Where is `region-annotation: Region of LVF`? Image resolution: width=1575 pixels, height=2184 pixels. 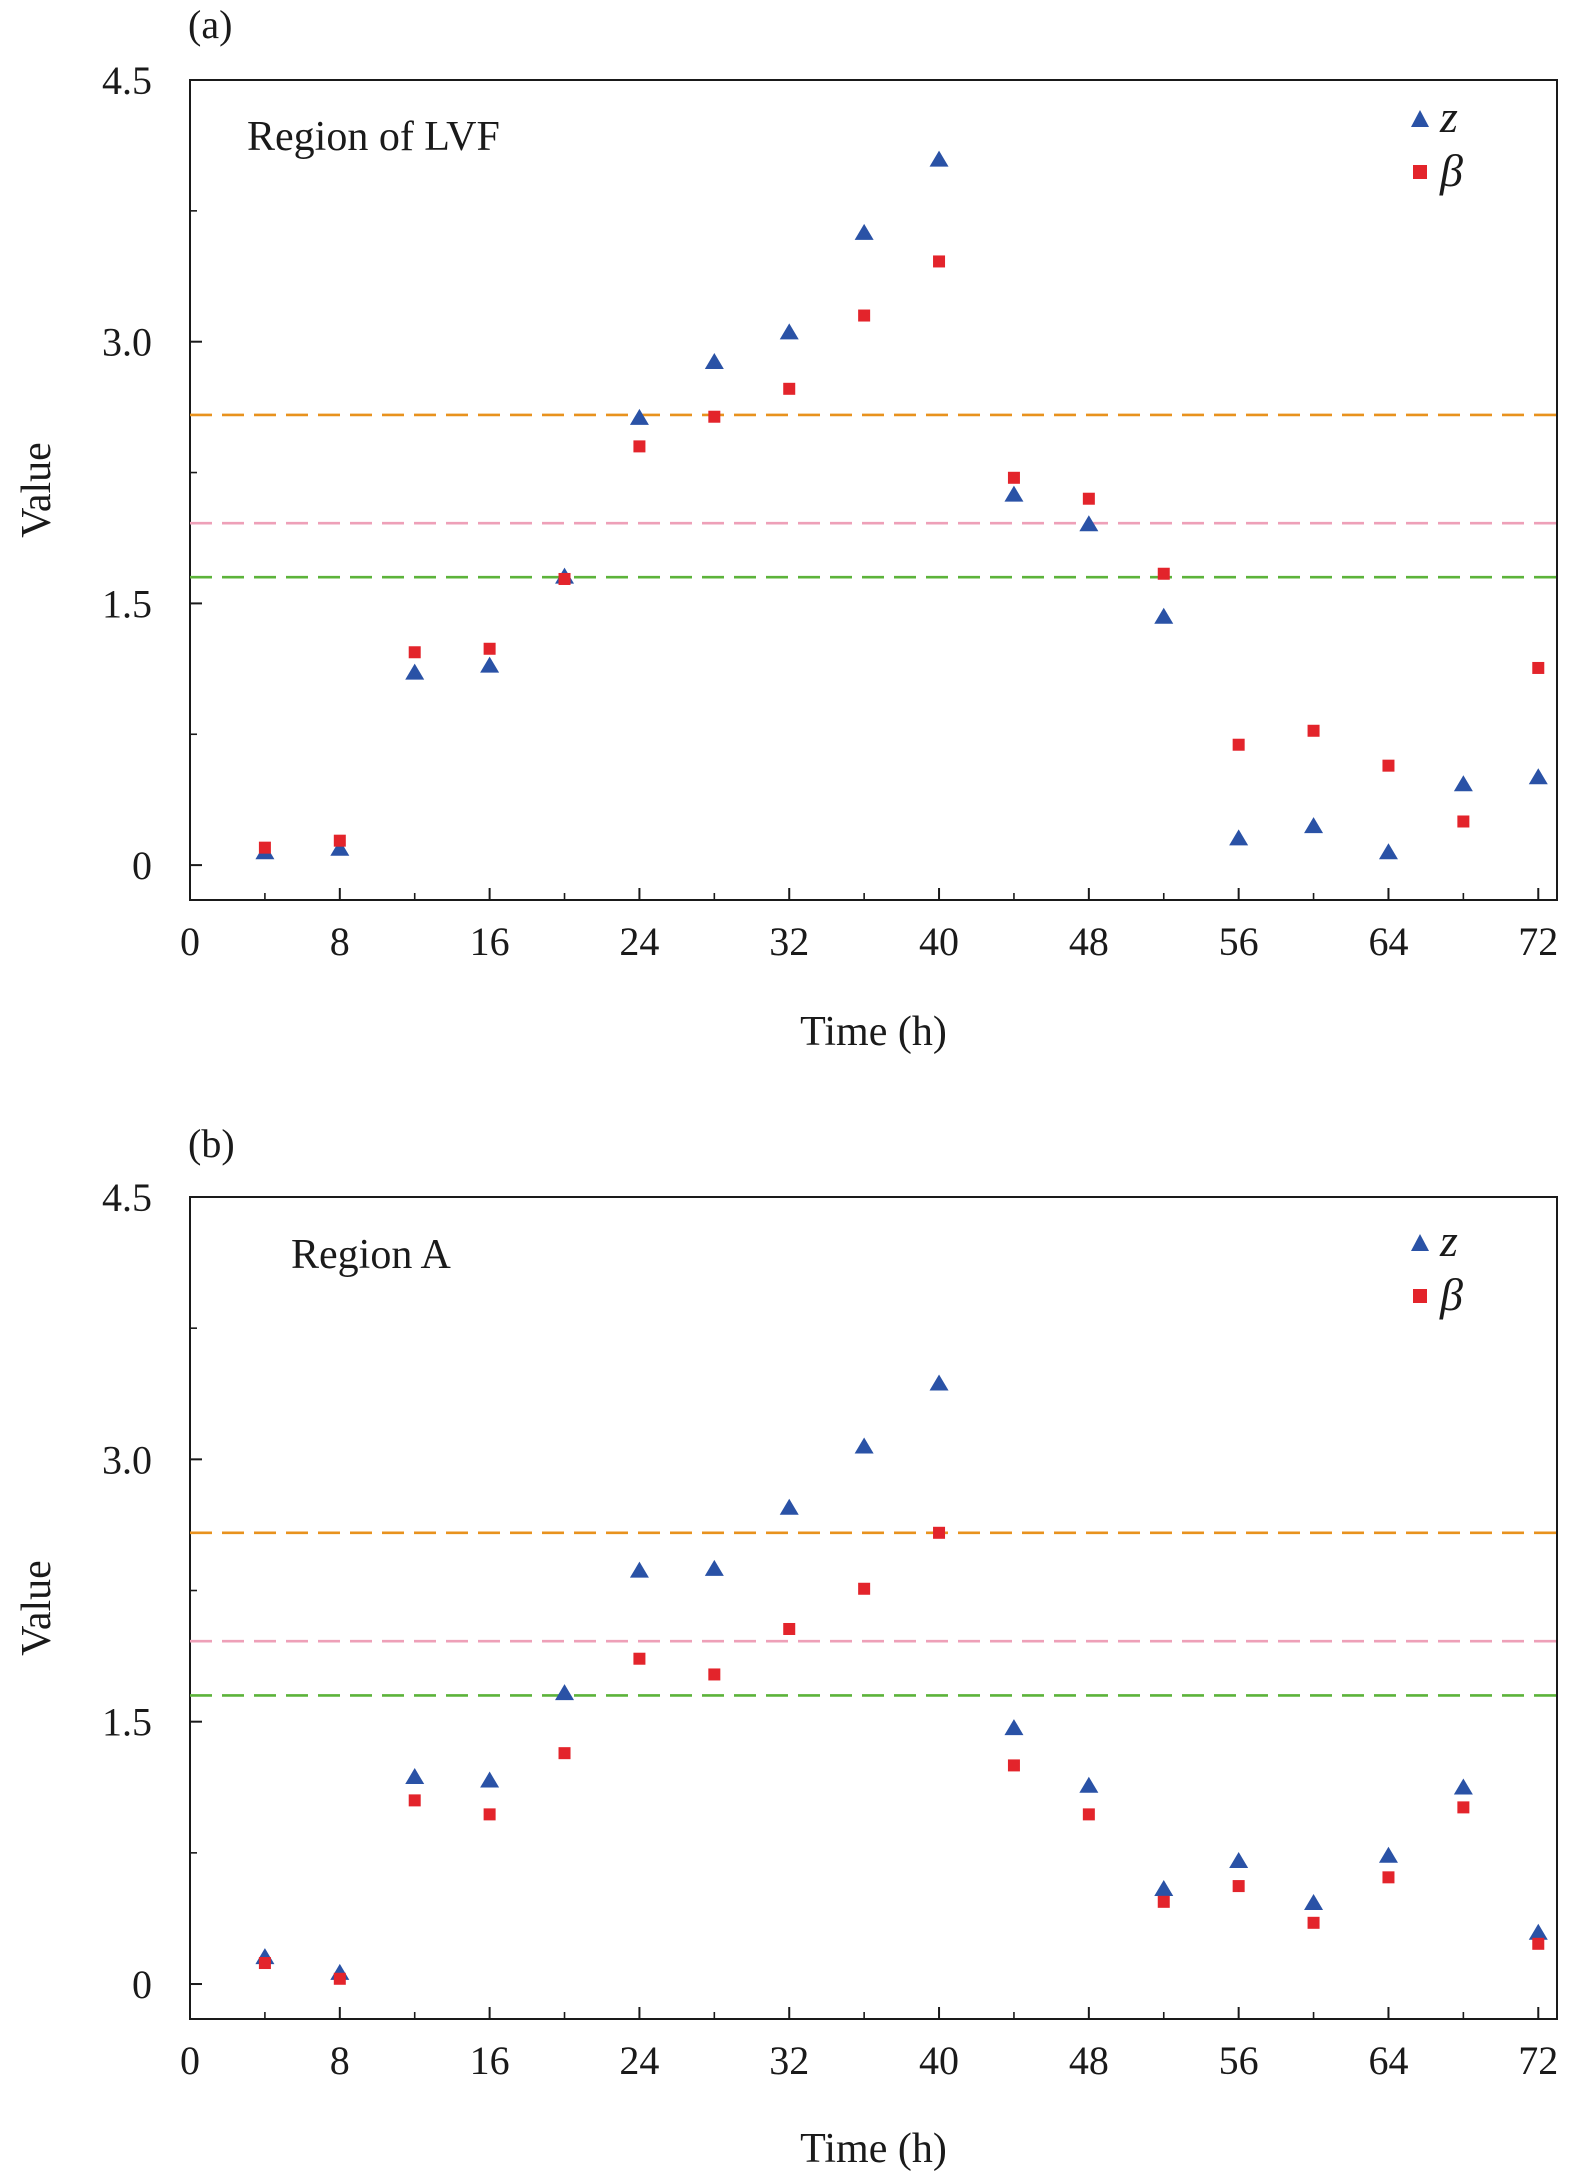
region-annotation: Region of LVF is located at coordinates (373, 137).